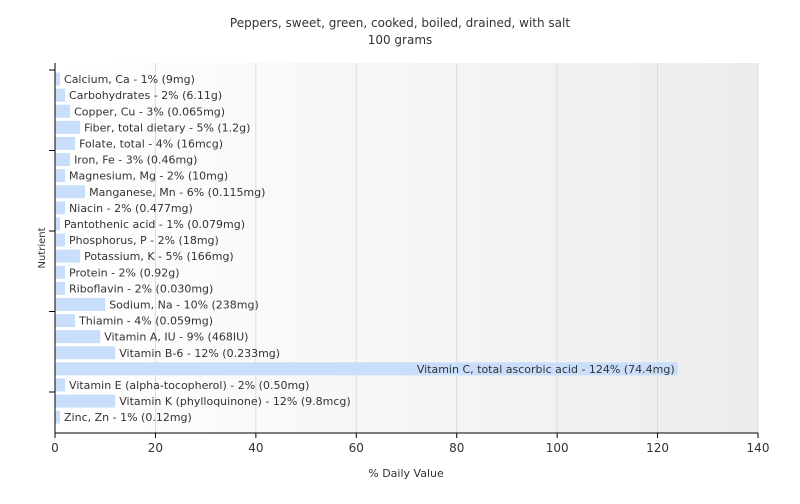 Image resolution: width=800 pixels, height=504 pixels. I want to click on bar-label: Folate, total - 4% (16mcg), so click(151, 143).